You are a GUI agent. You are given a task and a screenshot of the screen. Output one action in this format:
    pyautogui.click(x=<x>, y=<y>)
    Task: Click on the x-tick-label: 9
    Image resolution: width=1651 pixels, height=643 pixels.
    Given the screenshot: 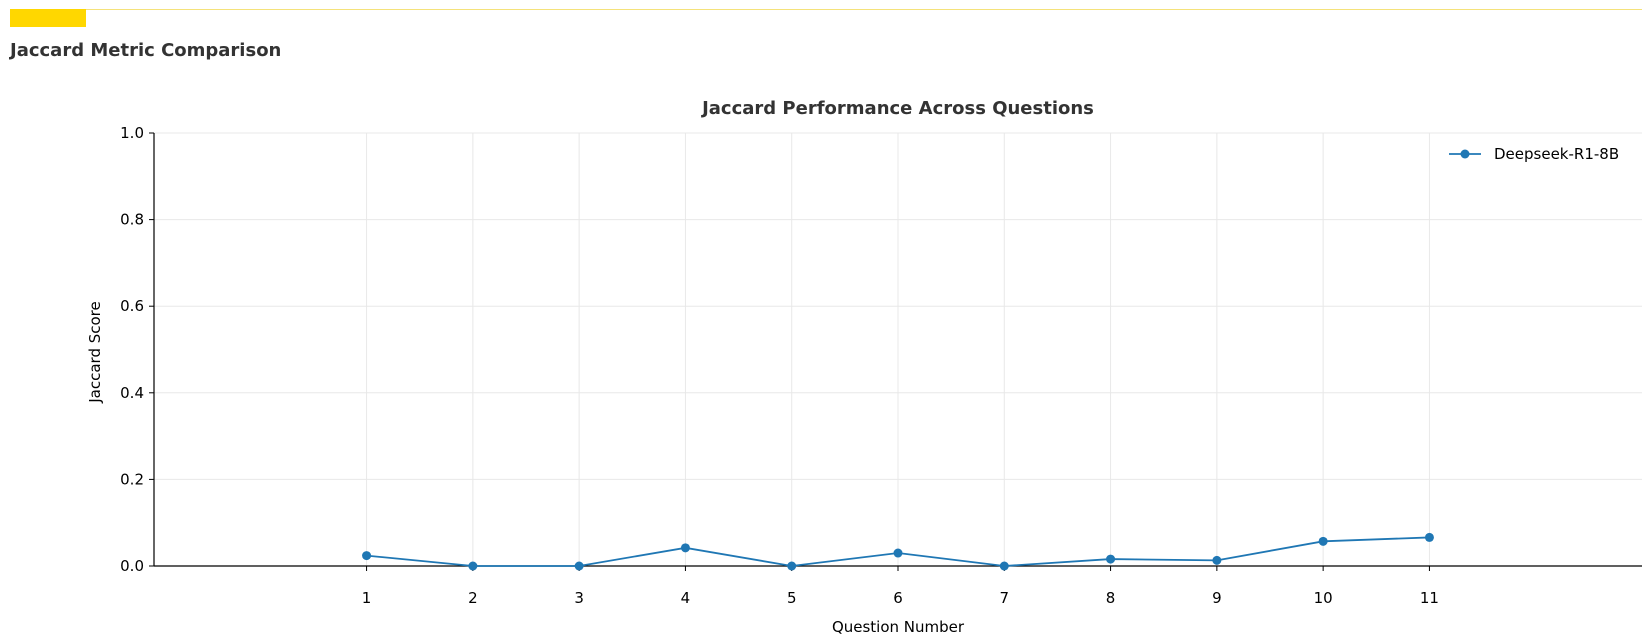 What is the action you would take?
    pyautogui.click(x=1217, y=598)
    